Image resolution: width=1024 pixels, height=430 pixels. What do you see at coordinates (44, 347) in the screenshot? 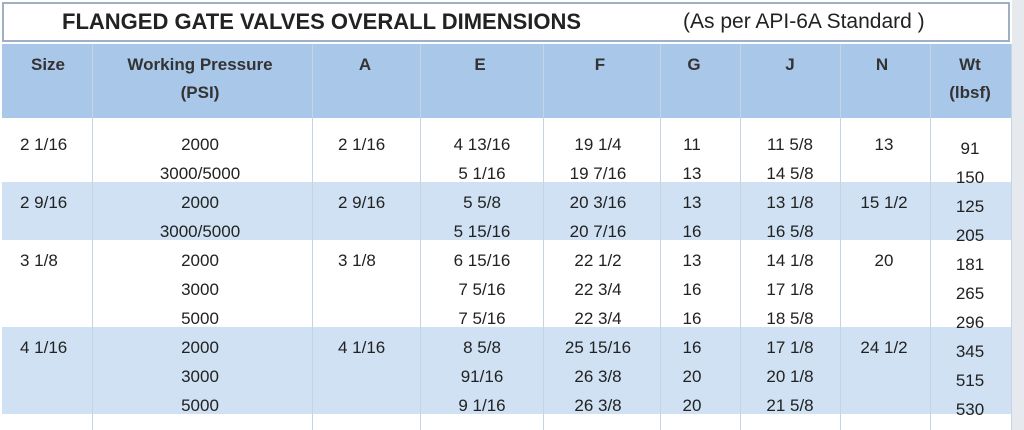
I see `size-cell: 4 1/16` at bounding box center [44, 347].